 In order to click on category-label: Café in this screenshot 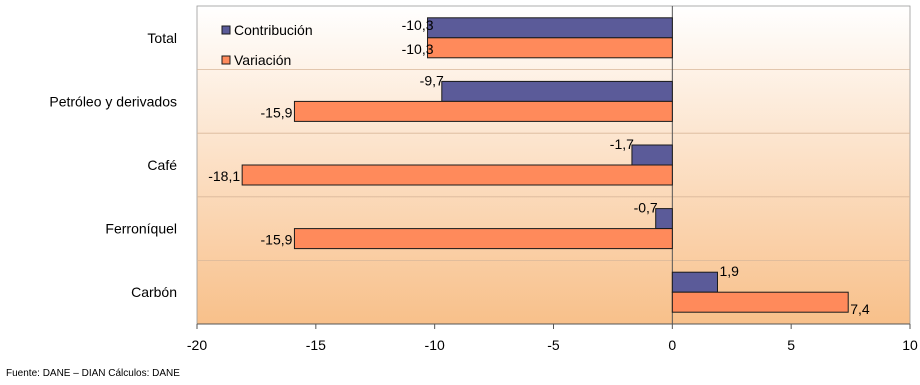, I will do `click(162, 165)`.